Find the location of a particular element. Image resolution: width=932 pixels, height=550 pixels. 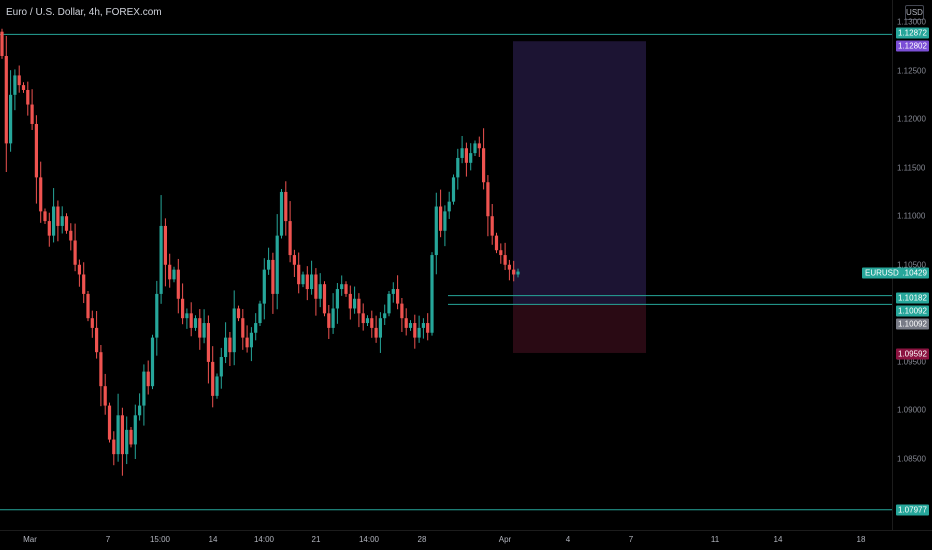

price-tick-label: 1.13000 is located at coordinates (911, 22).